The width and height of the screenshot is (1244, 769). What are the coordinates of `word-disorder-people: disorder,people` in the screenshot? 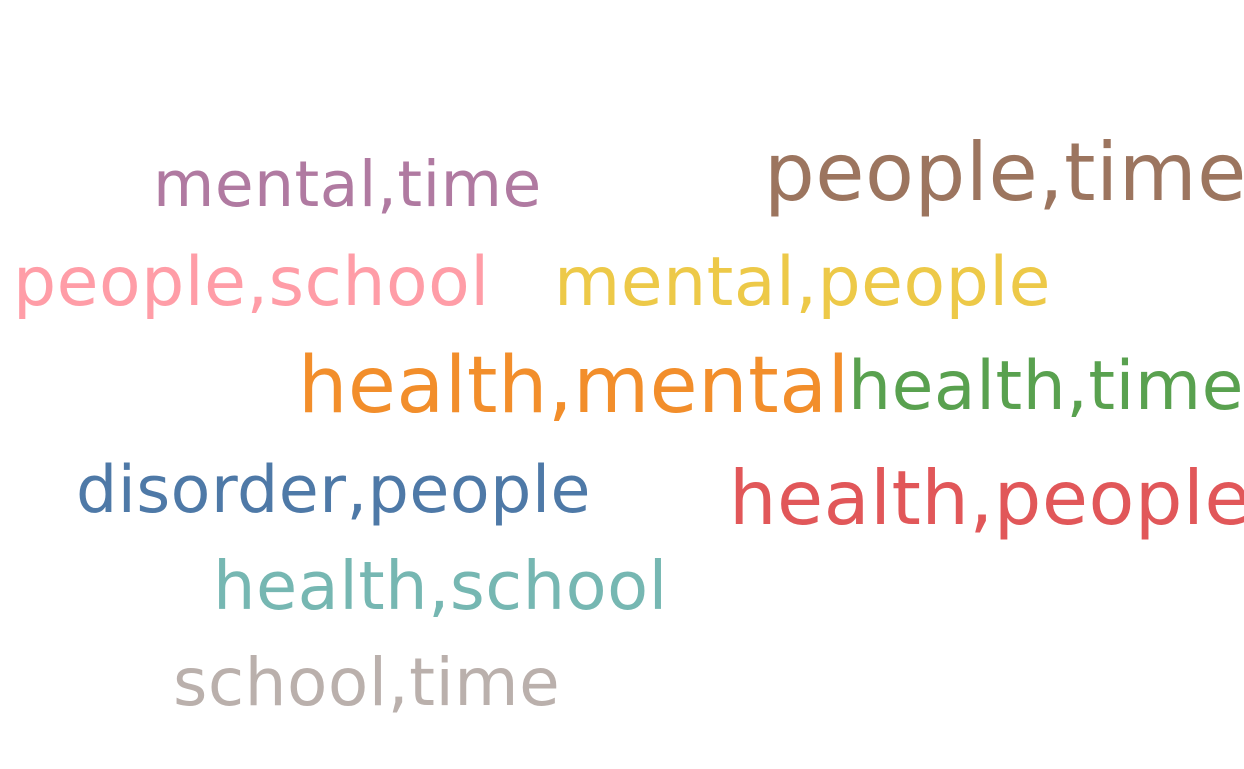 It's located at (333, 490).